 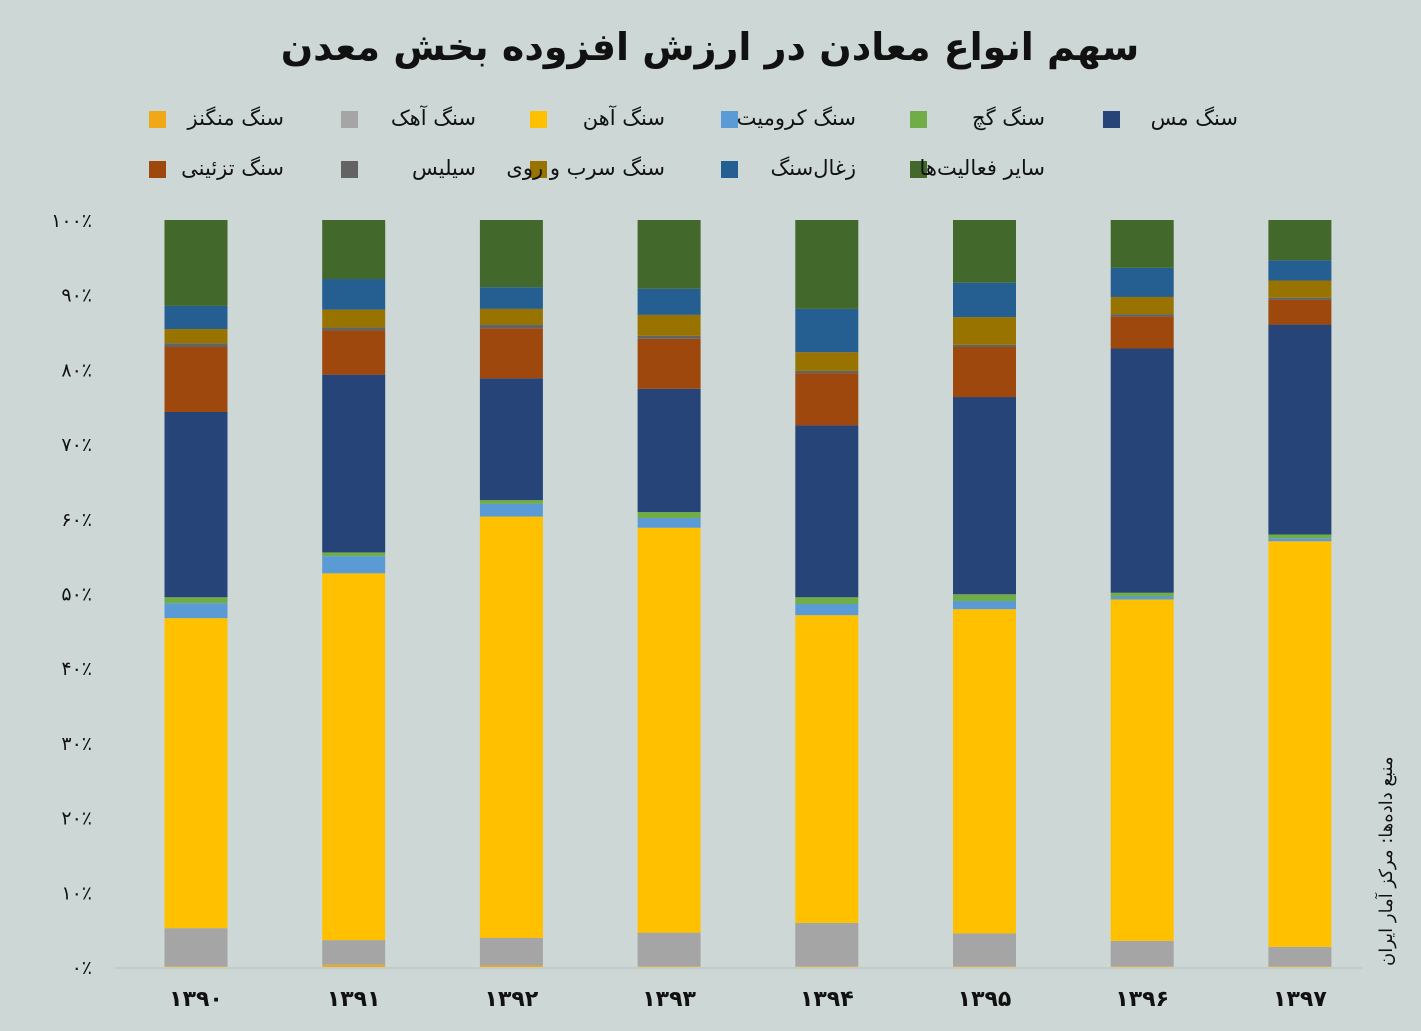 I want to click on y-tick-label: ۷۰٪, so click(x=76, y=445).